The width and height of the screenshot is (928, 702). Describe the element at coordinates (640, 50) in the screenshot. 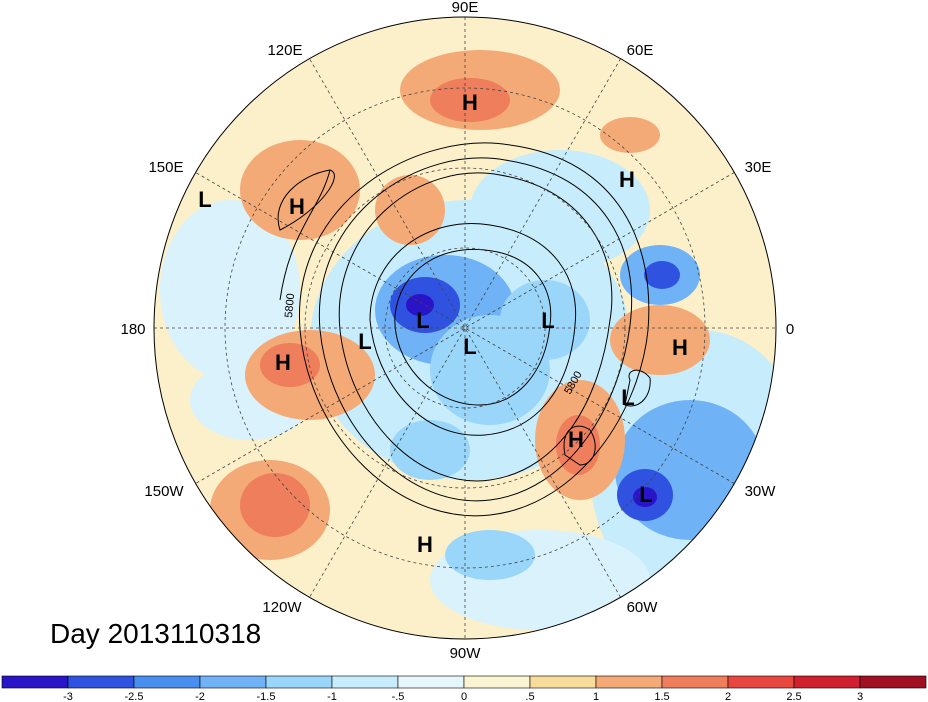

I see `lon-label-60e: 60E` at that location.